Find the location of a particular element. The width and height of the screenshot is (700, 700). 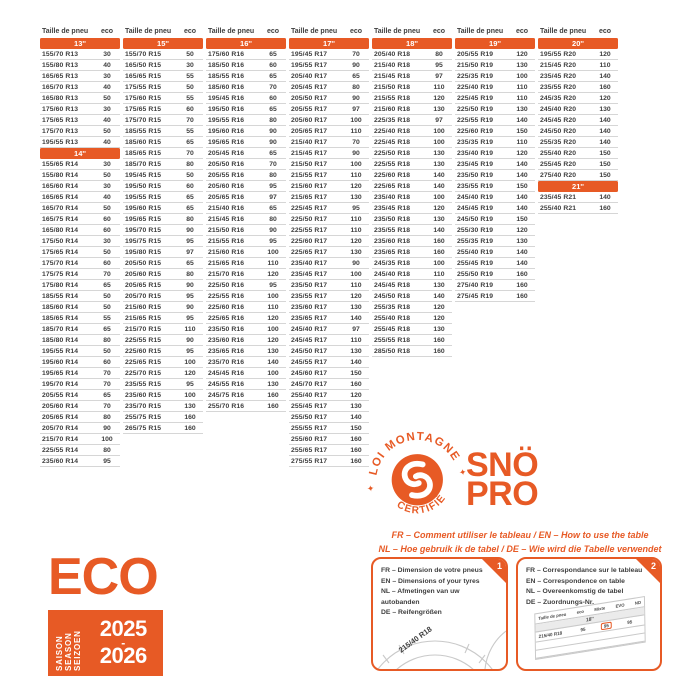

tyre-size: 255/35 R18 is located at coordinates (392, 307).